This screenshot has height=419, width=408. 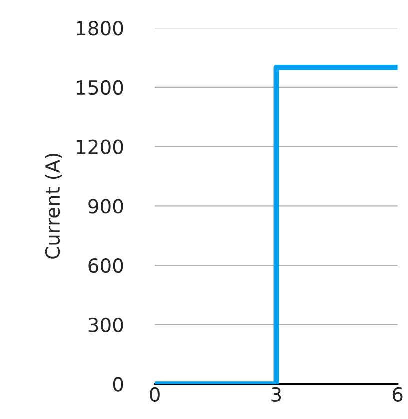 What do you see at coordinates (100, 28) in the screenshot?
I see `y-tick-label: 1800` at bounding box center [100, 28].